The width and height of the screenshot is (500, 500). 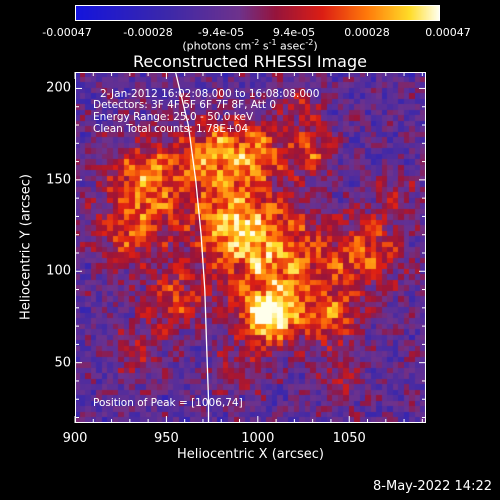 What do you see at coordinates (210, 94) in the screenshot?
I see `info-time-range: 2-Jan-2012 16:02:08.000 to 16:08:08.000` at bounding box center [210, 94].